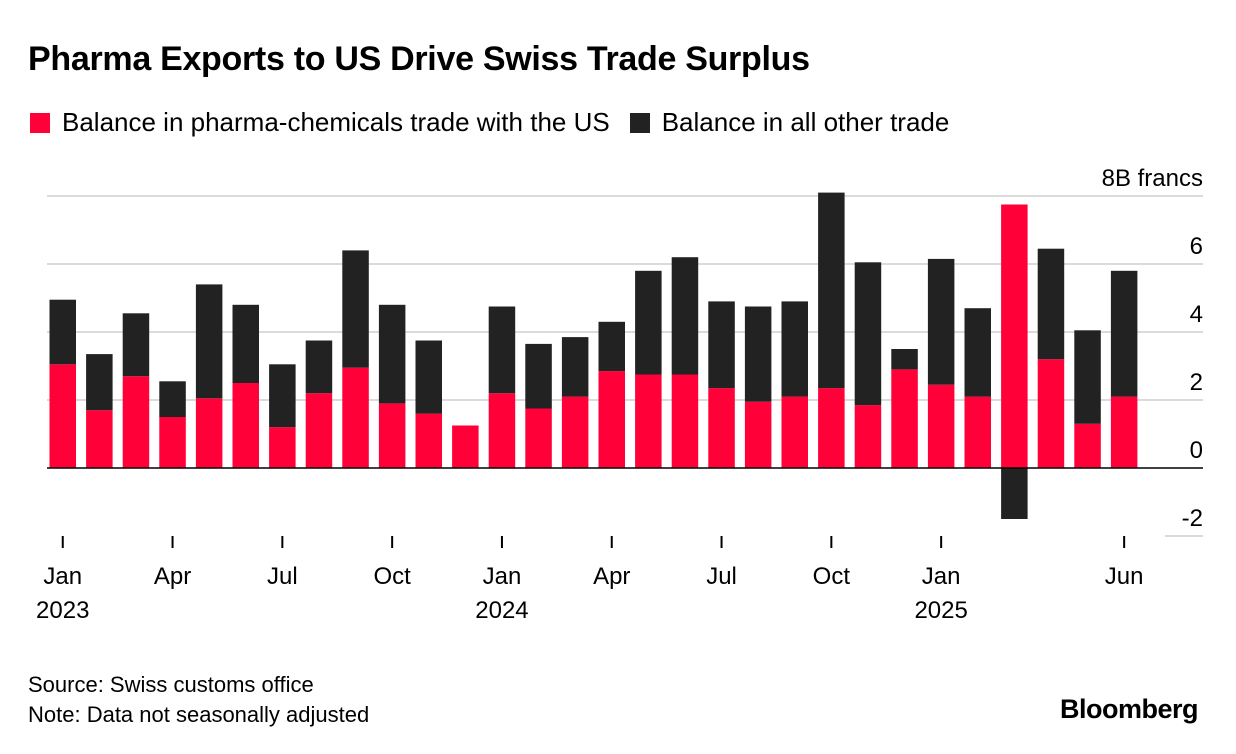  I want to click on y-tick-label: 6, so click(1196, 246).